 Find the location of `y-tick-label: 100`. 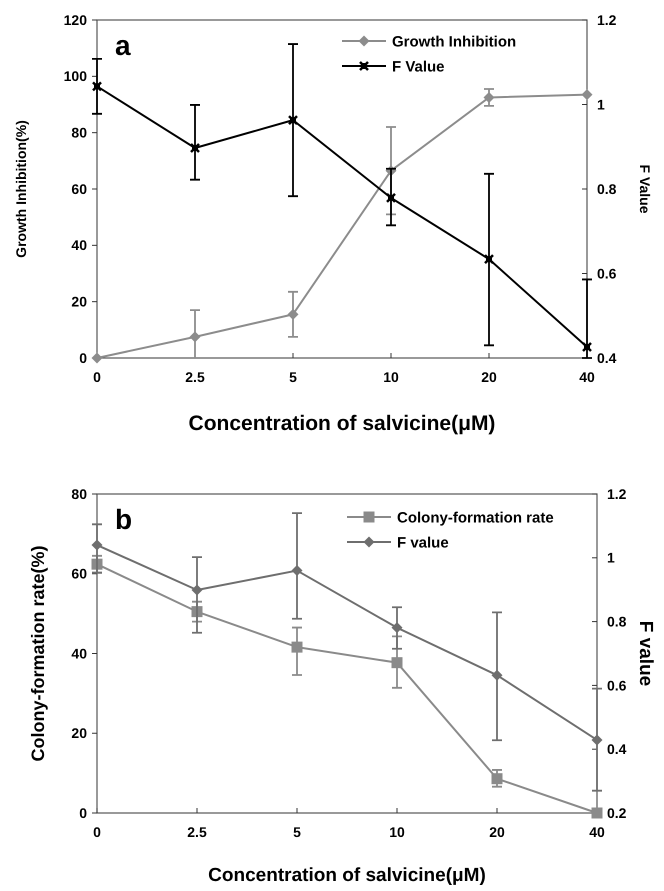

y-tick-label: 100 is located at coordinates (76, 76).